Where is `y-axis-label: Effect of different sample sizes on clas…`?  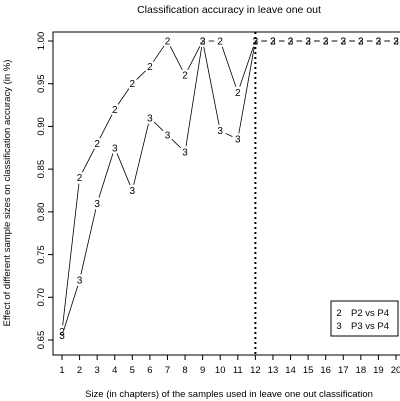
y-axis-label: Effect of different sample sizes on clas… is located at coordinates (7, 193).